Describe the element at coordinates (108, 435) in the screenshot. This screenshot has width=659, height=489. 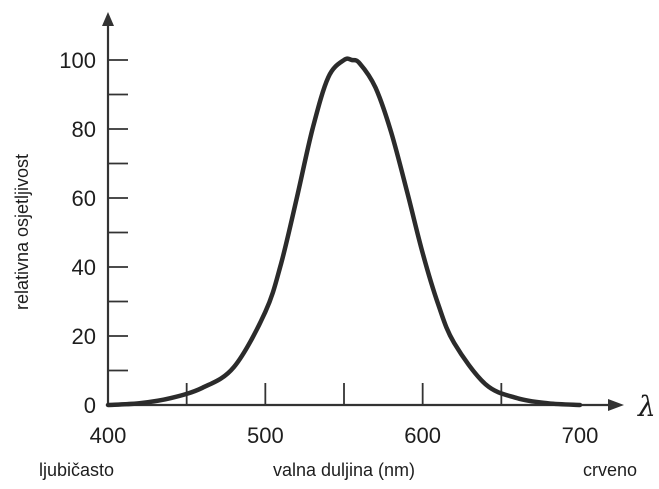
I see `x-tick-label: 400` at that location.